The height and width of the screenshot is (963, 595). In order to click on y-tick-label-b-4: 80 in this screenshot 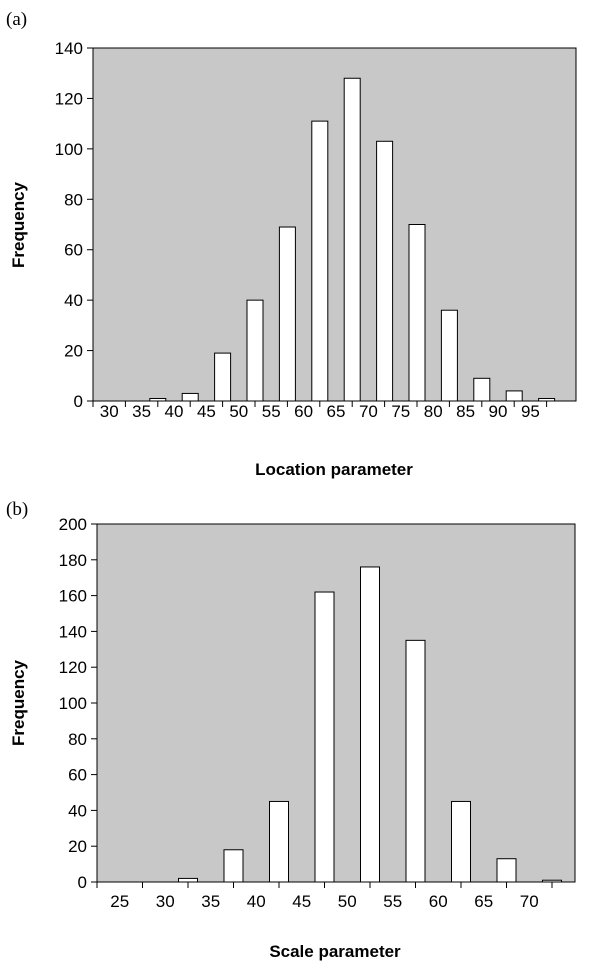, I will do `click(77, 739)`.